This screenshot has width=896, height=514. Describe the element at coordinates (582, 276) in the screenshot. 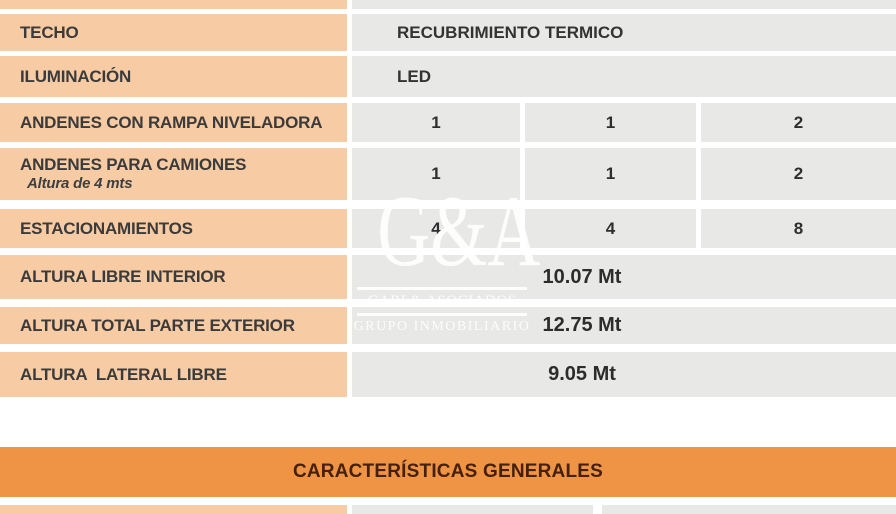

I see `row-value: 10.07 Mt` at that location.